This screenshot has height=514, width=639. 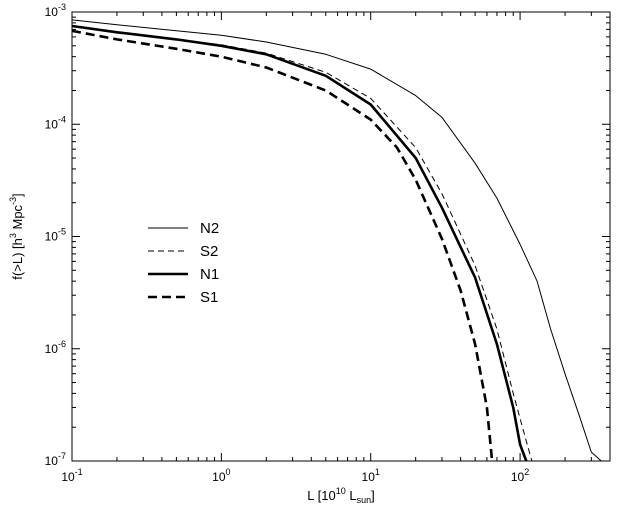 I want to click on legend-label-s2: S2, so click(x=209, y=251).